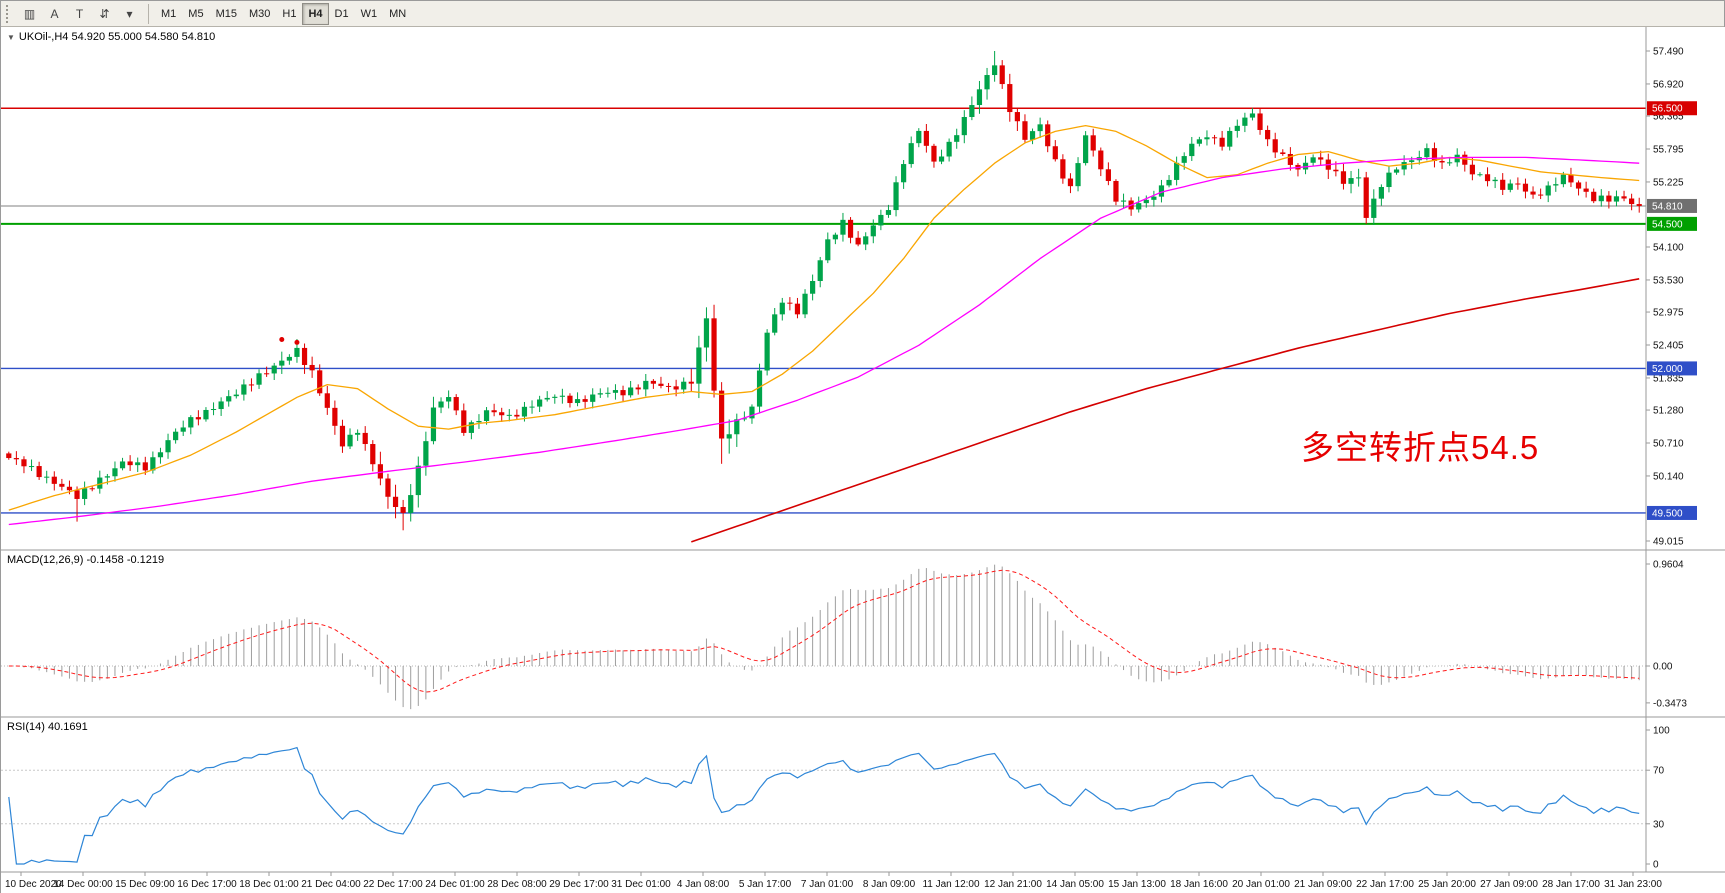  I want to click on toolbar-separator, so click(148, 13).